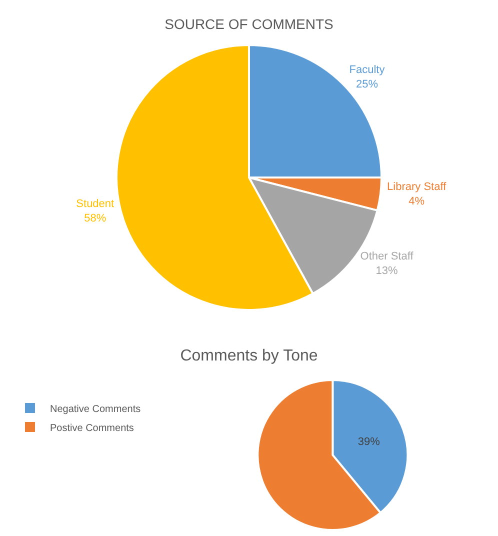 Image resolution: width=498 pixels, height=536 pixels. I want to click on chart-title: SOURCE OF COMMENTS, so click(249, 24).